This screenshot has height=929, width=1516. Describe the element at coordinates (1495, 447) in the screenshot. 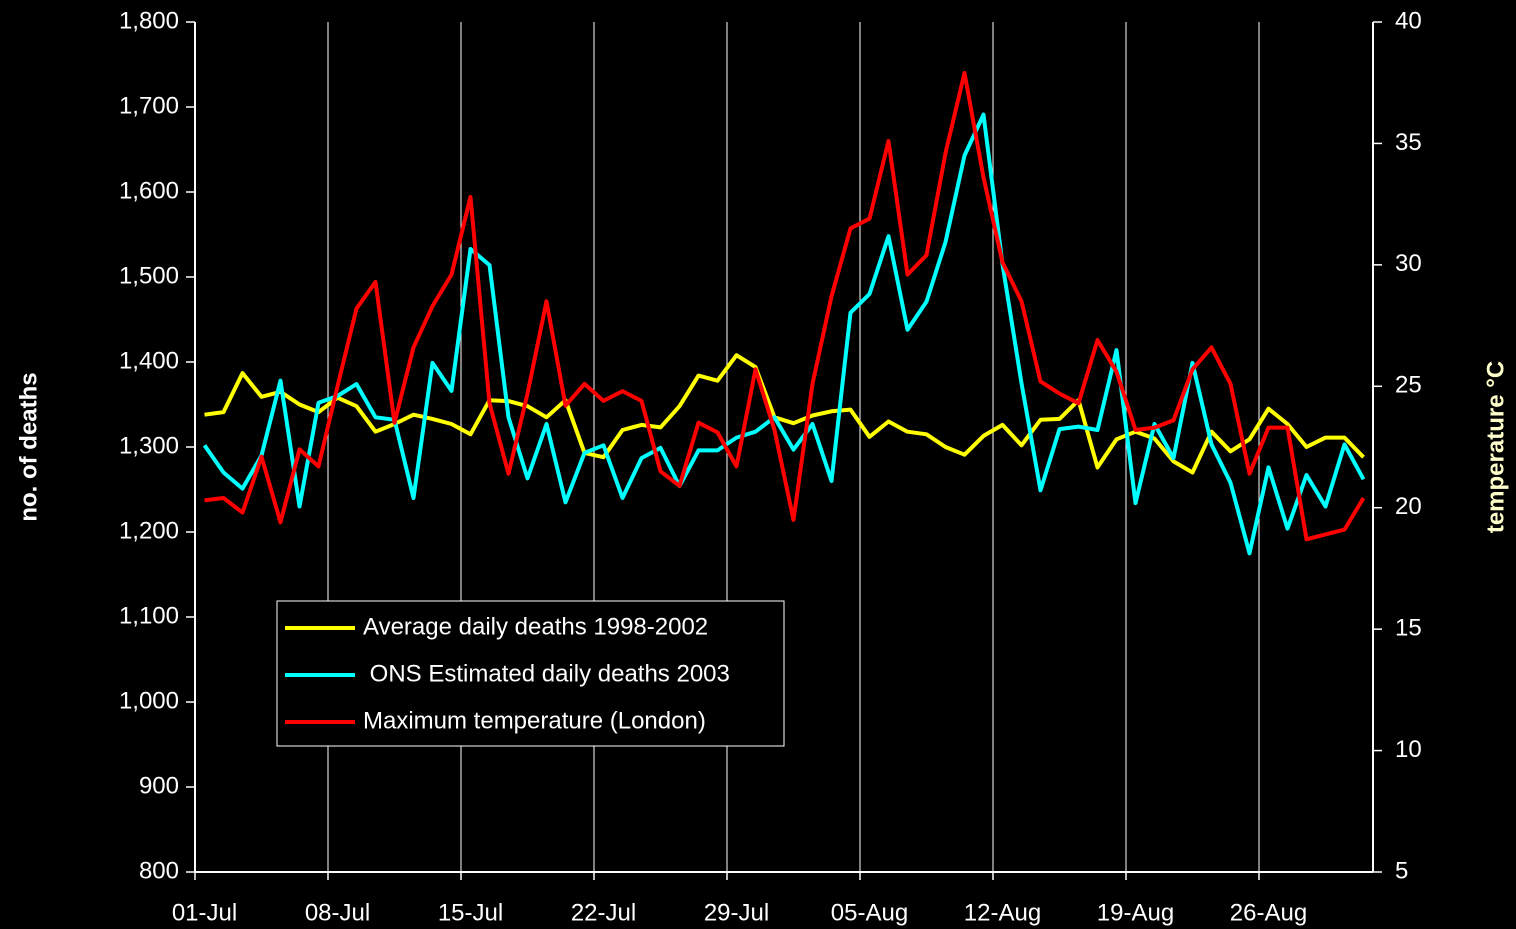

I see `y2-axis-label: temperature °C` at that location.